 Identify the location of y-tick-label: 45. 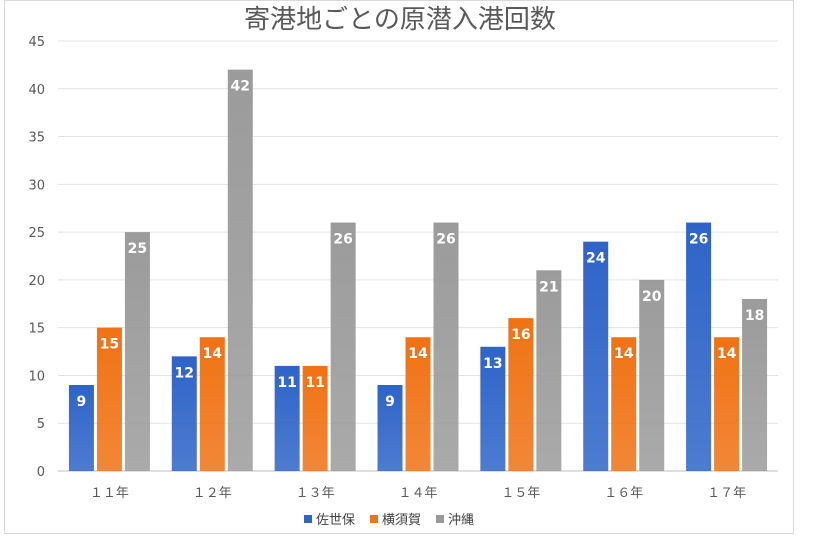
(36, 42).